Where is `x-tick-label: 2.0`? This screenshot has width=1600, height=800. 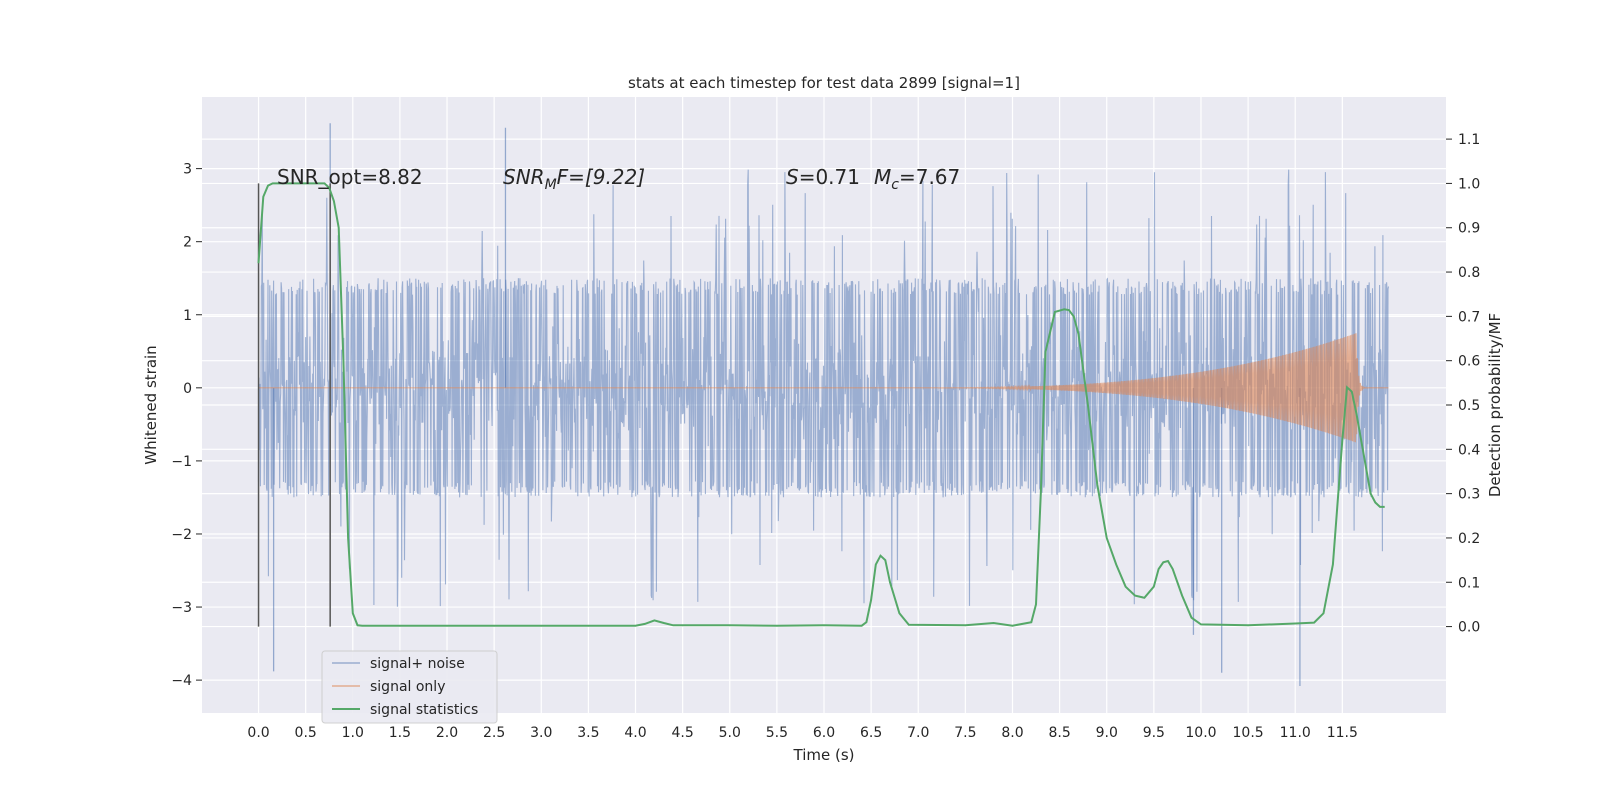
x-tick-label: 2.0 is located at coordinates (447, 733).